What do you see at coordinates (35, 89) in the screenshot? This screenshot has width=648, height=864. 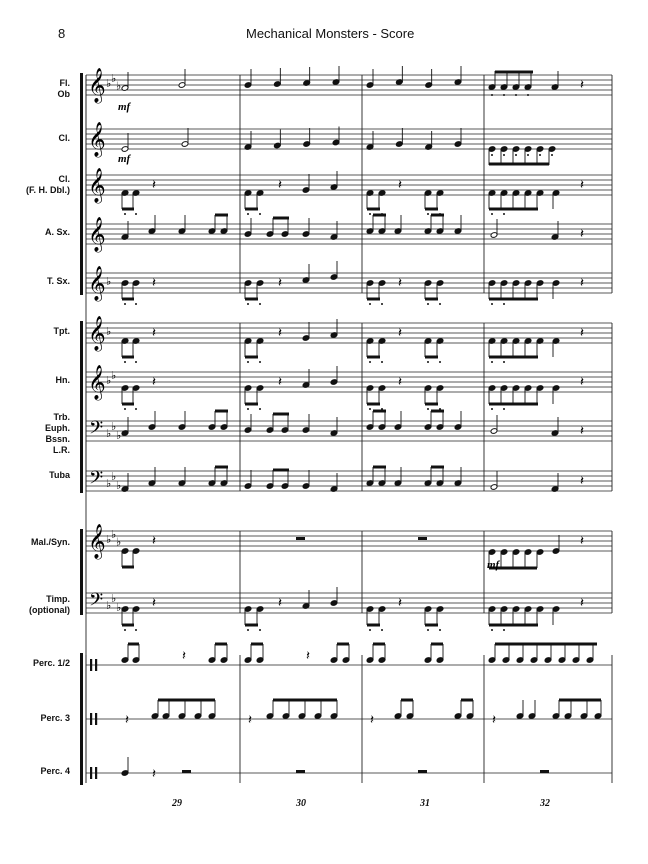 I see `instrument-label-fl-ob: Fl. Ob` at bounding box center [35, 89].